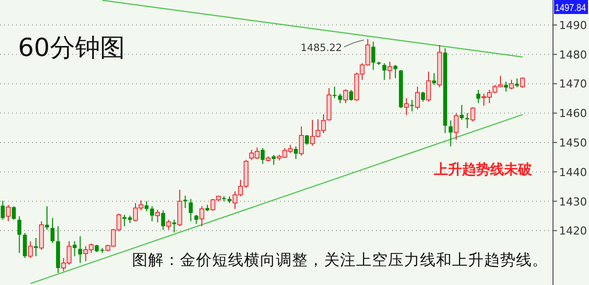  Describe the element at coordinates (340, 260) in the screenshot. I see `annotation: 图解：金价短线横向调整，关注上空压力线和上升趋势线。` at that location.